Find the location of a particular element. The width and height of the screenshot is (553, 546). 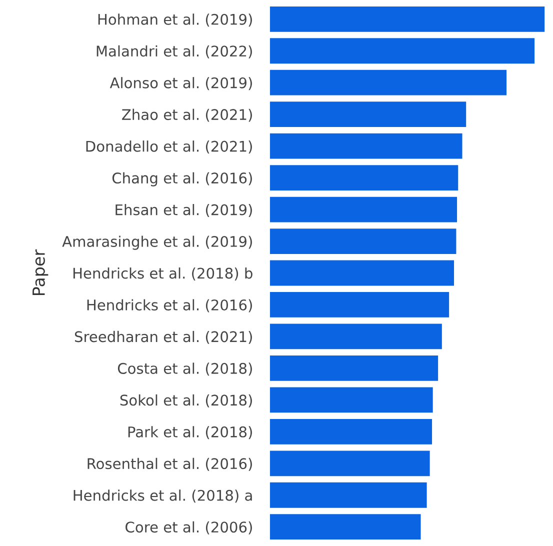

y-tick-label: Hendricks et al. (2018) a is located at coordinates (163, 496).